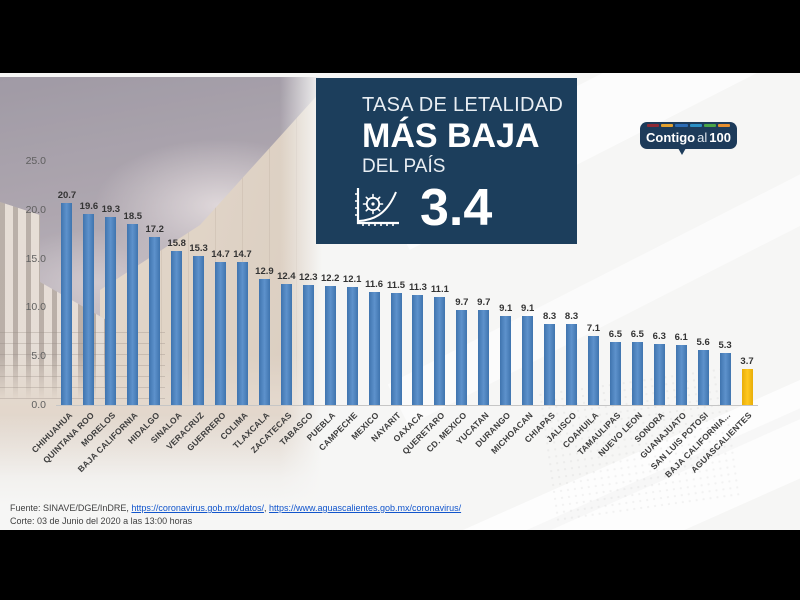 Image resolution: width=800 pixels, height=600 pixels. I want to click on x-axis-line, so click(407, 405).